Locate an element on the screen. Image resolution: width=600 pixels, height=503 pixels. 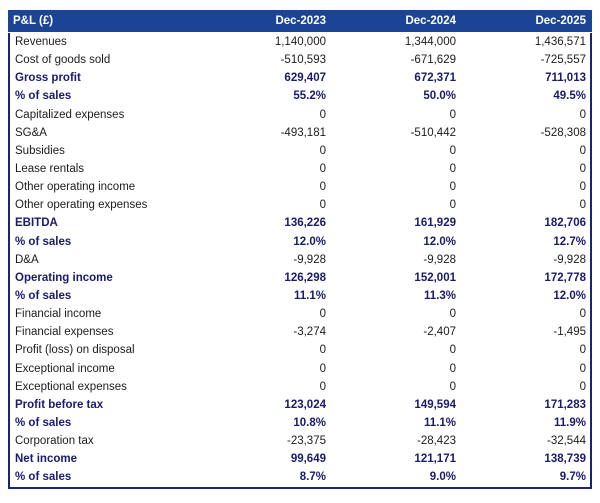
row-value: 50.0% is located at coordinates (439, 96).